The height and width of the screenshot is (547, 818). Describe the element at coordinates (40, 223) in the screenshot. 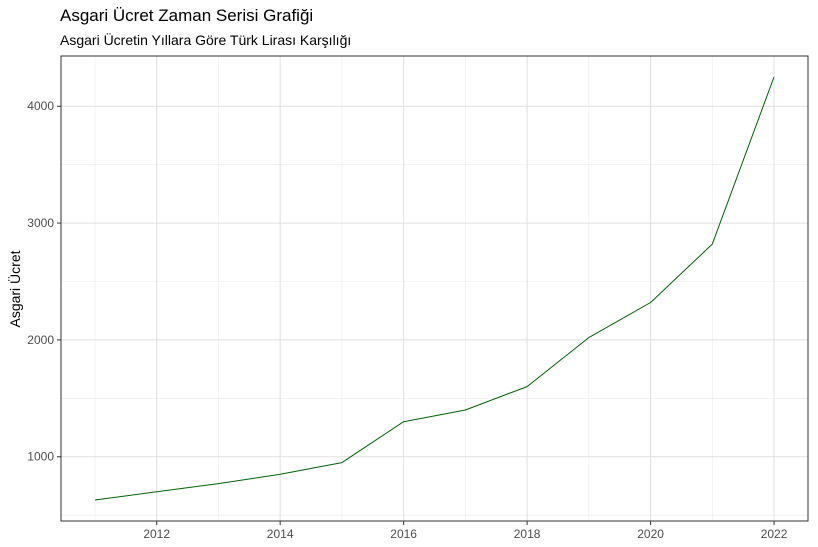

I see `y-tick-label: 3000` at that location.